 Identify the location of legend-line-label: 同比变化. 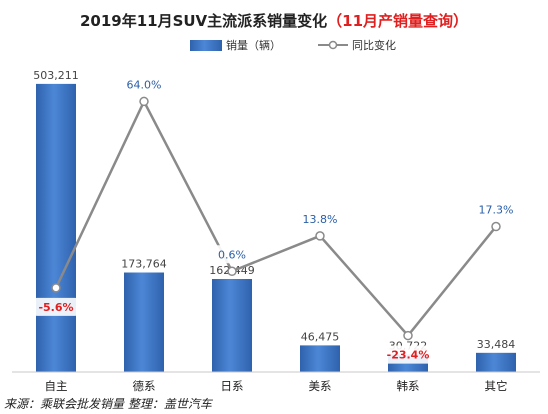
(374, 45).